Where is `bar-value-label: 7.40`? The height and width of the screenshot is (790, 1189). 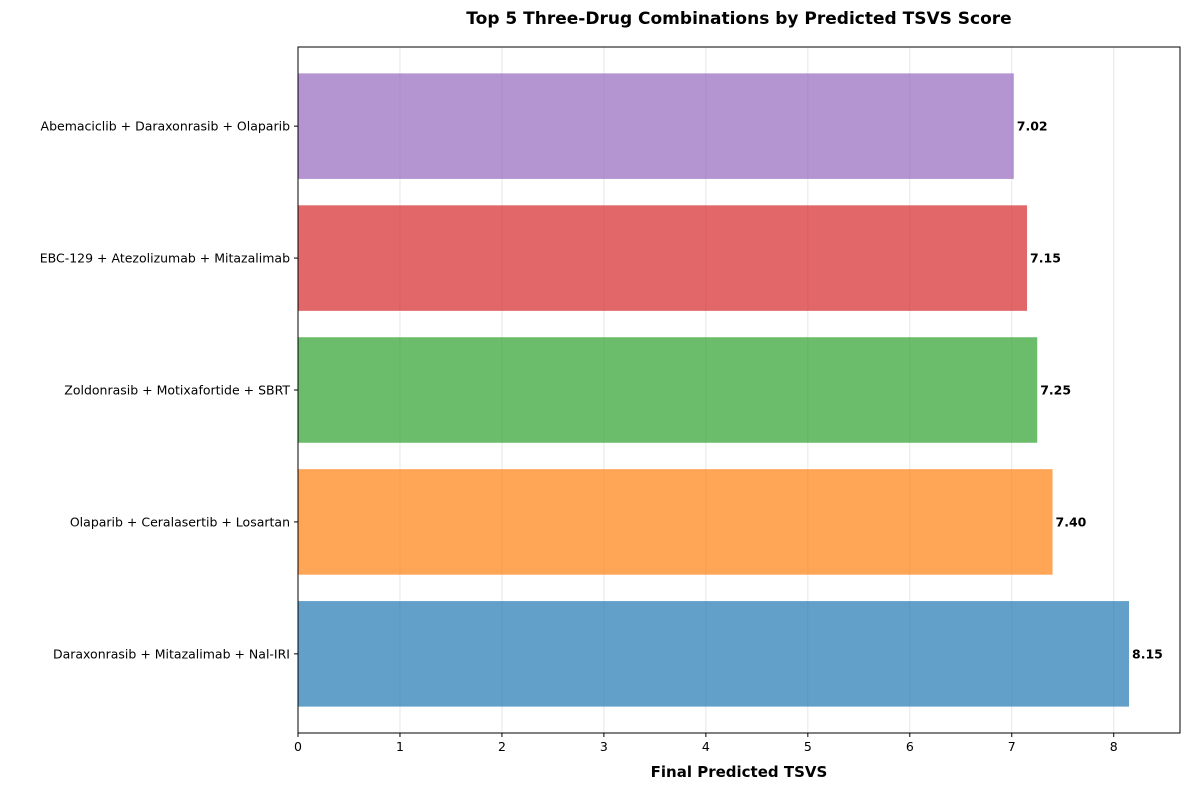 bar-value-label: 7.40 is located at coordinates (1071, 521).